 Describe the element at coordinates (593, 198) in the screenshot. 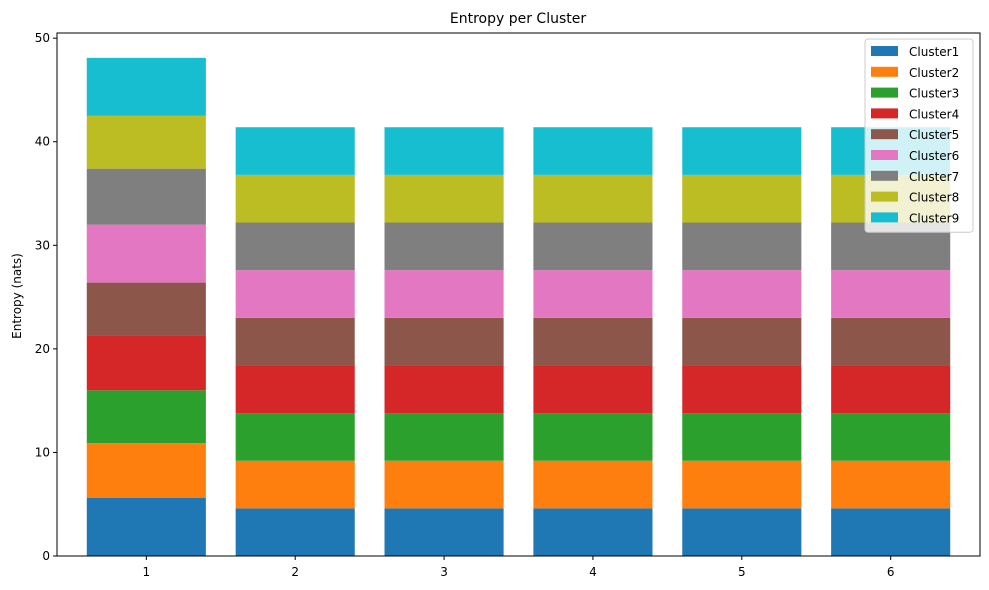

I see `bar-segment-4-cluster8` at that location.